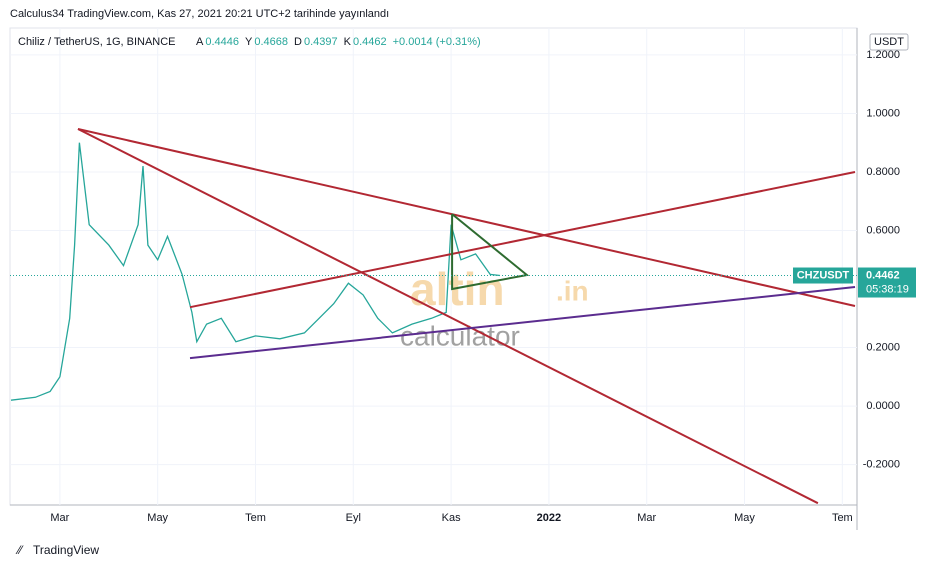  I want to click on ohlc-value: 0.4446, so click(222, 42).